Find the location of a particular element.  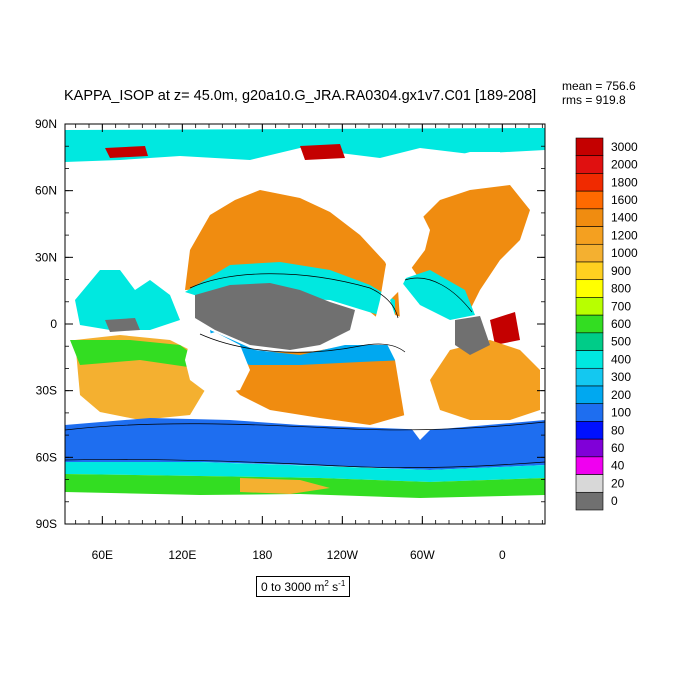

land-africa is located at coordinates (100, 225).